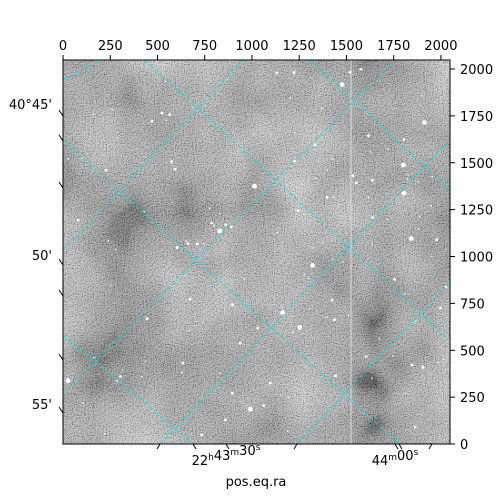 The image size is (500, 500). I want to click on top-tick-label-4: 1000, so click(251, 46).